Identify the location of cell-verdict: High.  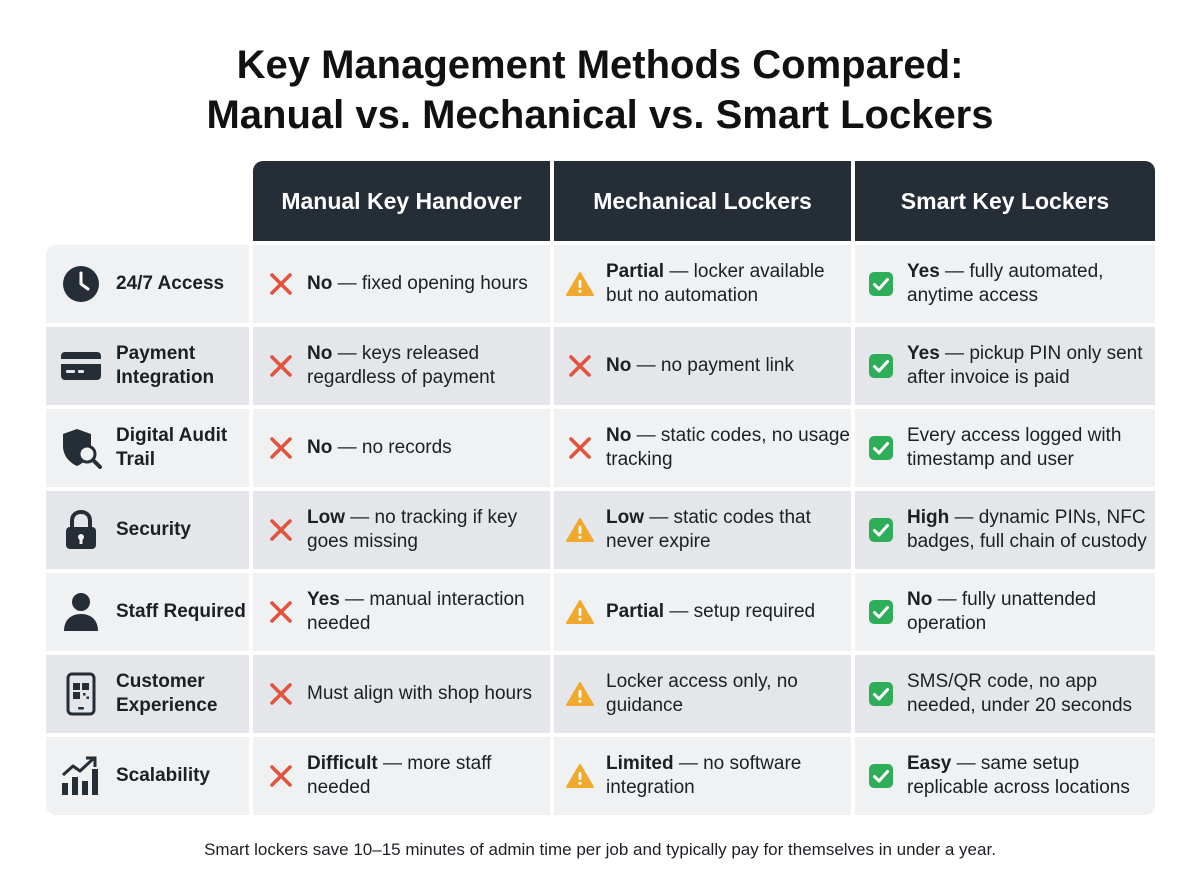
(928, 517).